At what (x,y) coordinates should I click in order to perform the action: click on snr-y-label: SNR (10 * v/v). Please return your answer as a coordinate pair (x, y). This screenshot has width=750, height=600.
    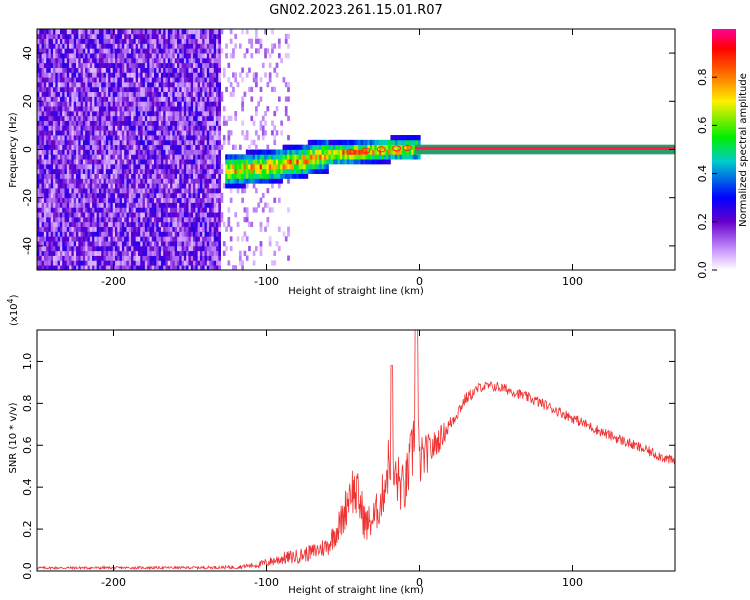
    Looking at the image, I should click on (13, 437).